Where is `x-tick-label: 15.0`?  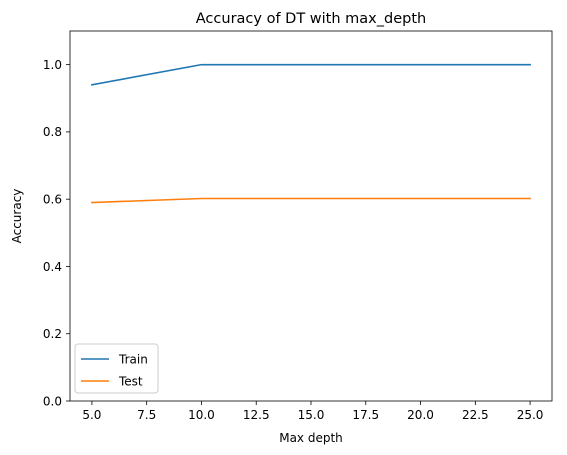 x-tick-label: 15.0 is located at coordinates (311, 415).